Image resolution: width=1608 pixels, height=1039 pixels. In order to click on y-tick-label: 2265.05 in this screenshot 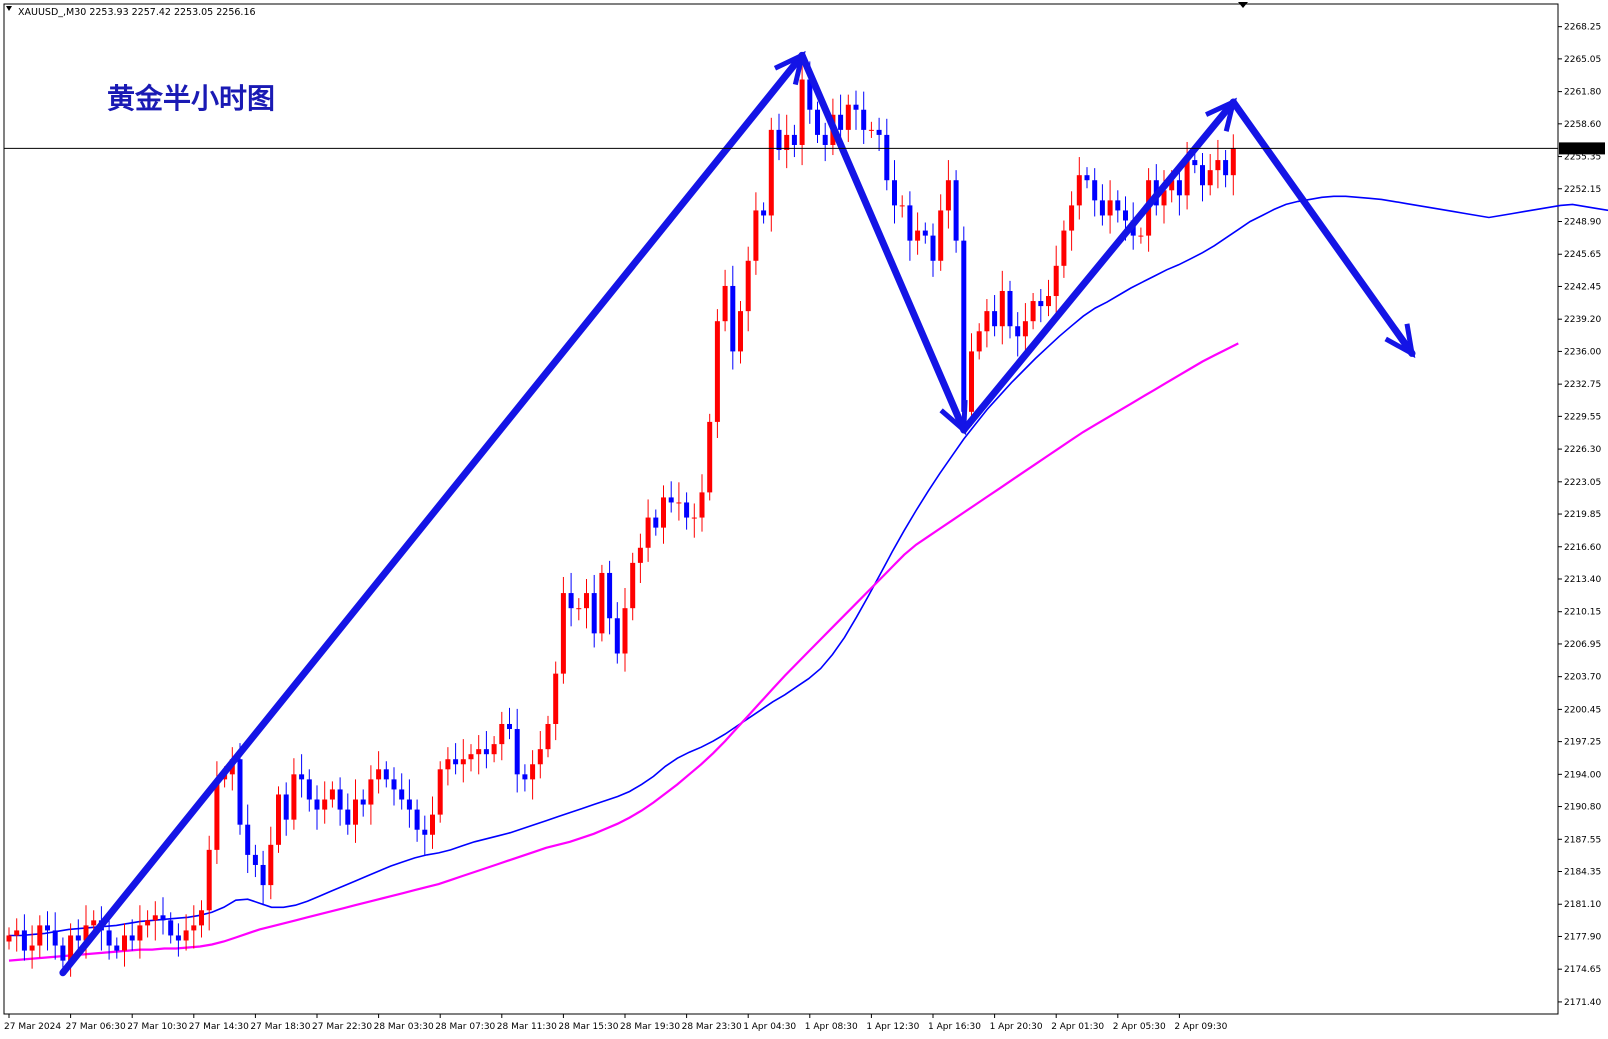, I will do `click(1582, 60)`.